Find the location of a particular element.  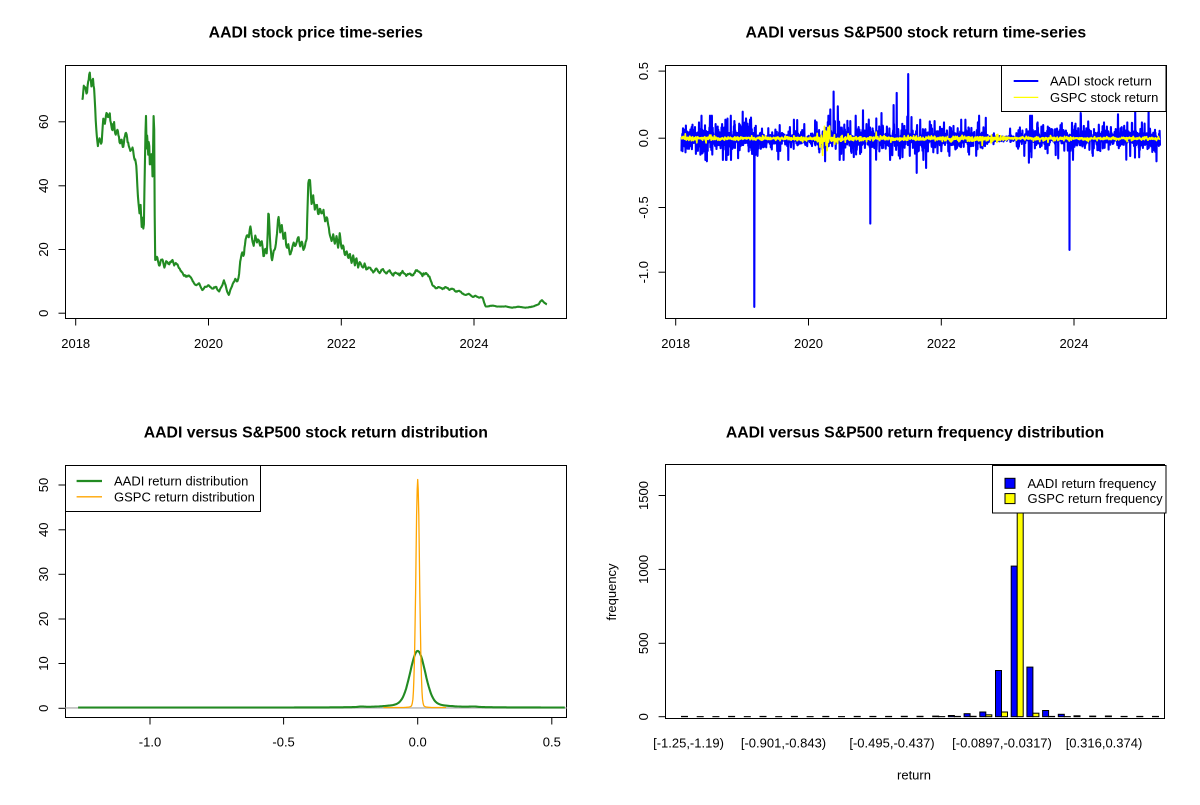

svg-text: 10 is located at coordinates (43, 663).